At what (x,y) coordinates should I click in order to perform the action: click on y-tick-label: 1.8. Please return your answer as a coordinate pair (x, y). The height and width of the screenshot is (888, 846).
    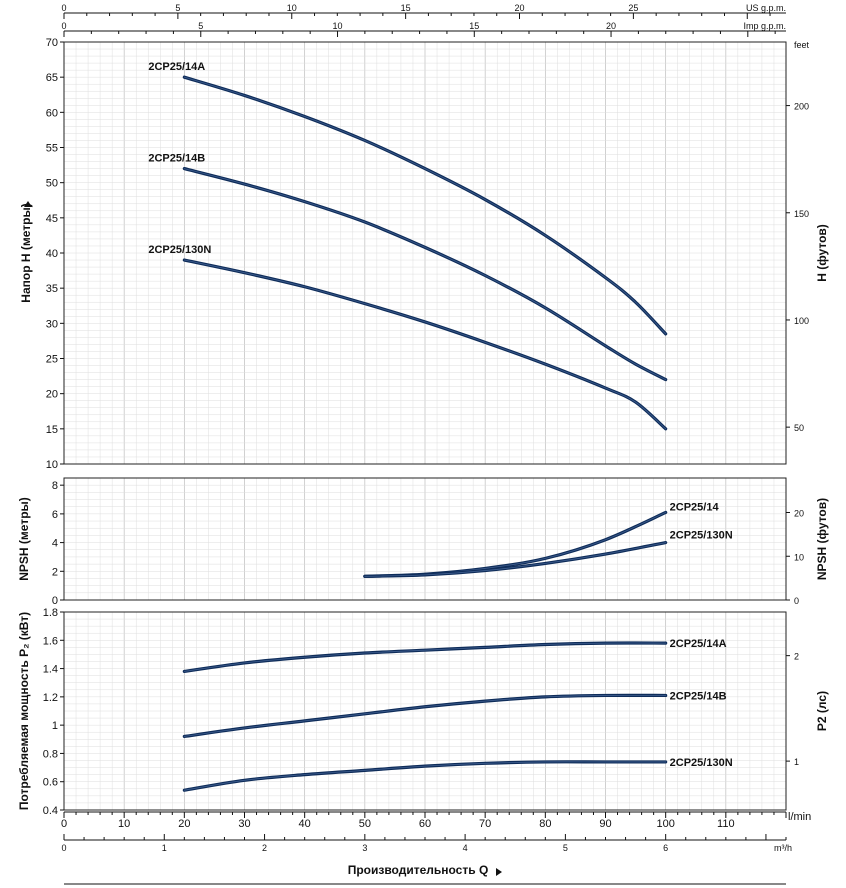
    Looking at the image, I should click on (50, 613).